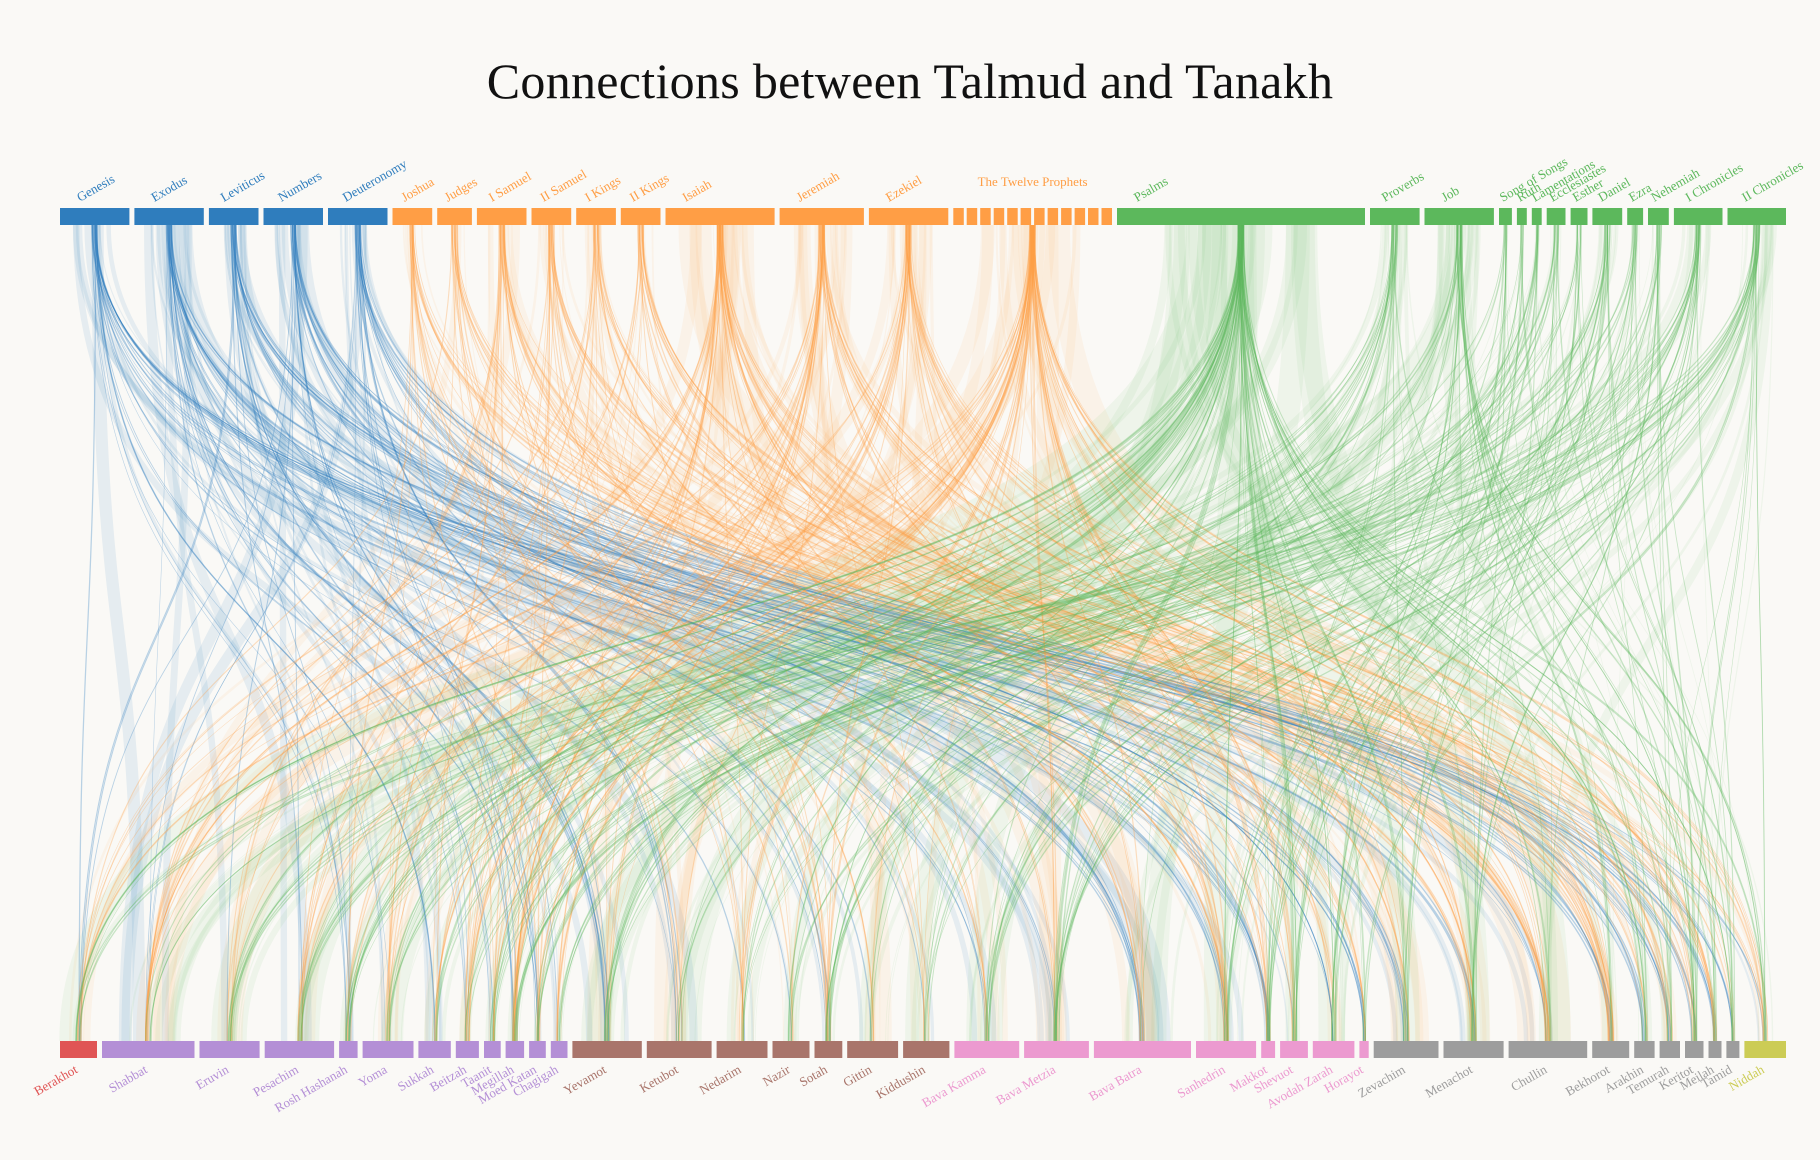 The width and height of the screenshot is (1820, 1160). I want to click on bar-job, so click(1459, 216).